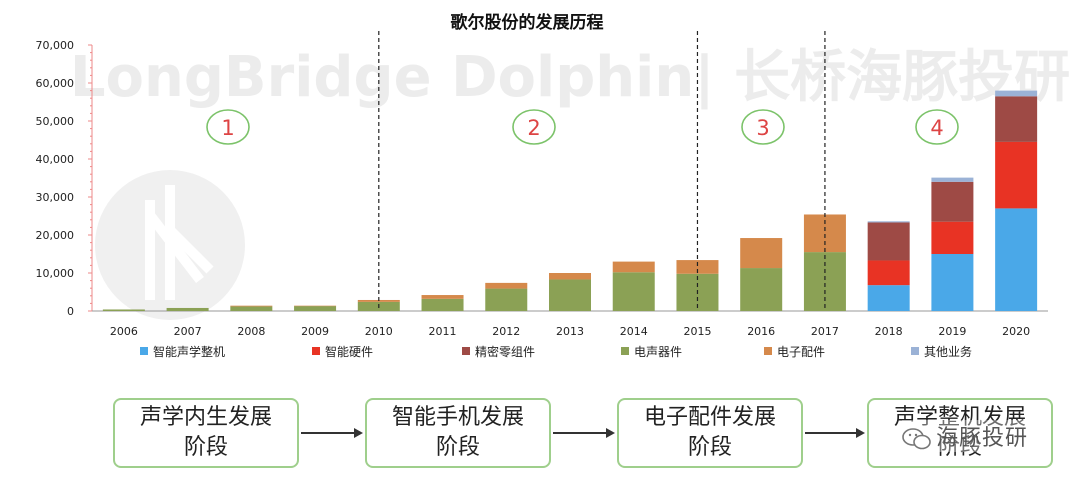 The height and width of the screenshot is (493, 1080). Describe the element at coordinates (633, 267) in the screenshot. I see `bar-2014-电子配件` at that location.